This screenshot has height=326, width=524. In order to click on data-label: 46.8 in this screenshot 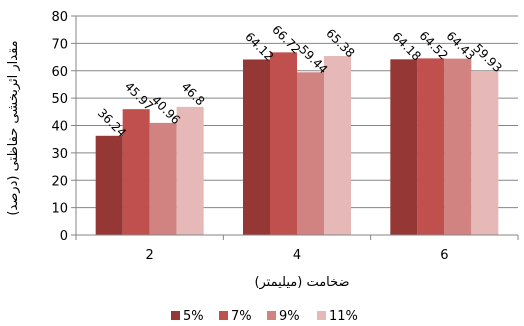, I will do `click(193, 94)`.